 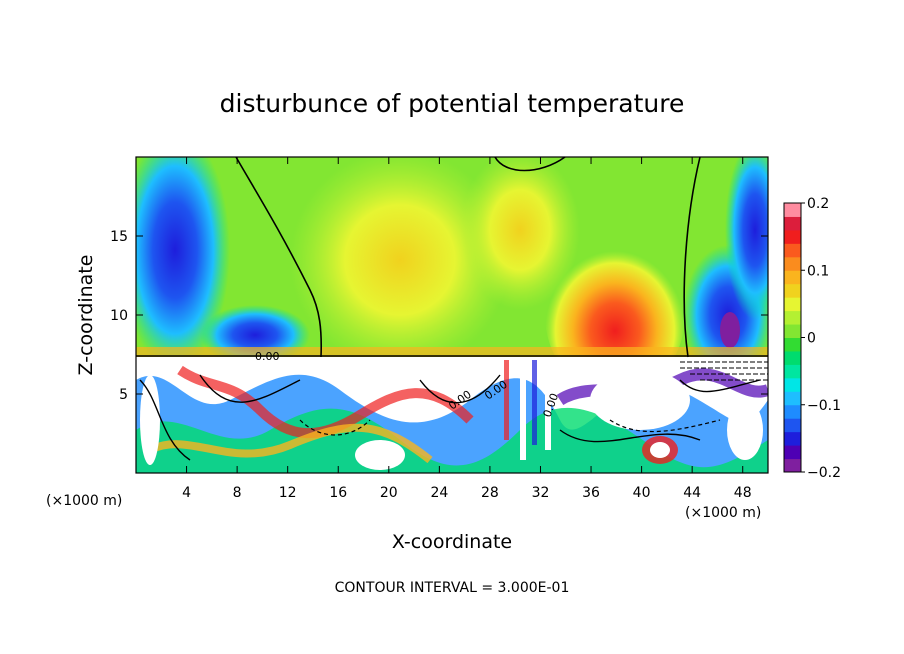 What do you see at coordinates (389, 493) in the screenshot?
I see `x-tick-label: 20` at bounding box center [389, 493].